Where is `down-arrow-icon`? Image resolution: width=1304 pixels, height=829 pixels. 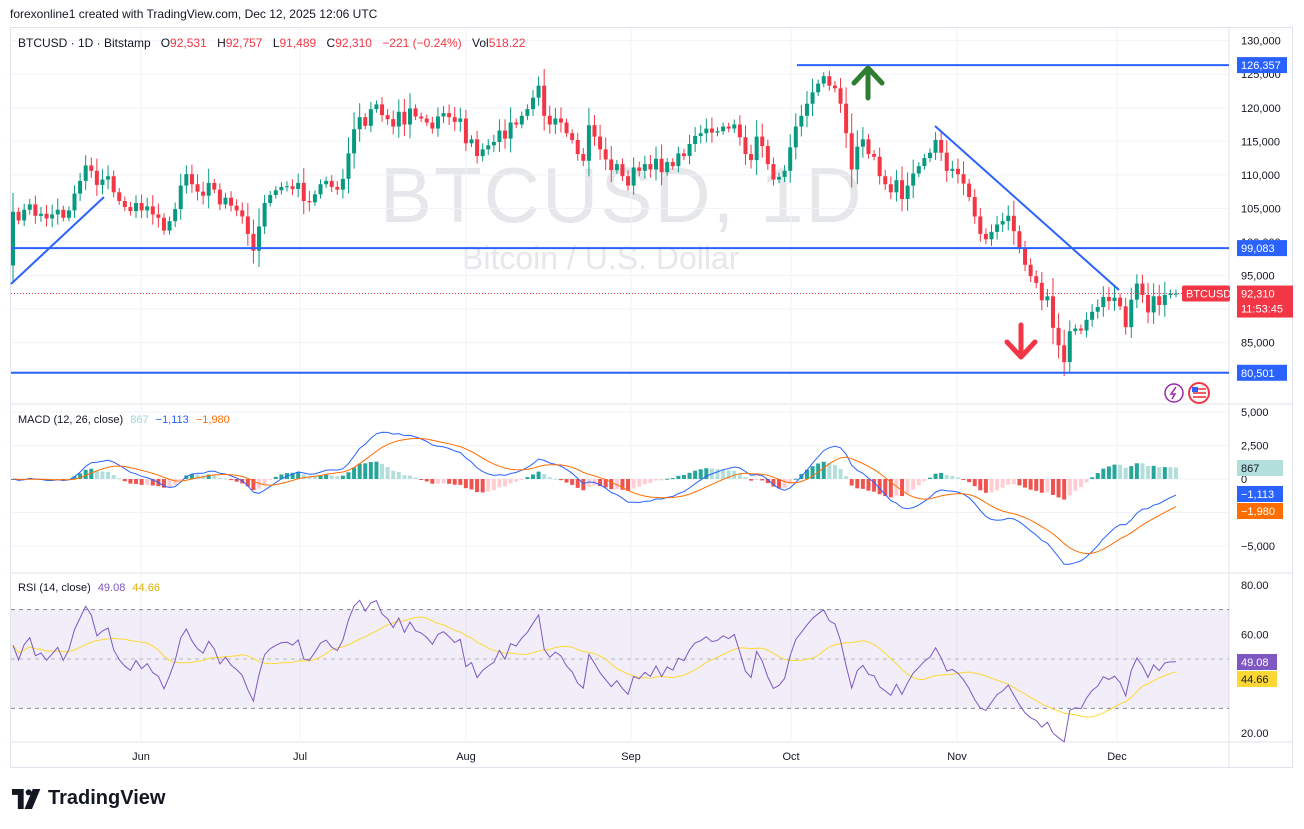
down-arrow-icon is located at coordinates (1021, 341).